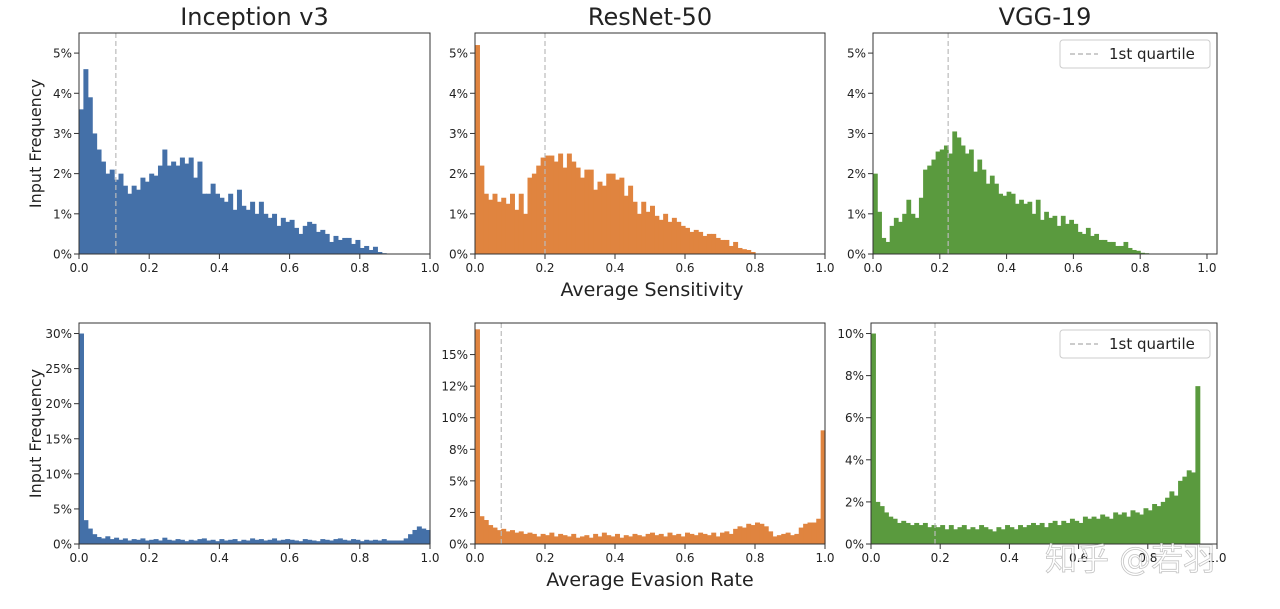 The image size is (1280, 609). I want to click on y-tick-label: 6%, so click(854, 418).